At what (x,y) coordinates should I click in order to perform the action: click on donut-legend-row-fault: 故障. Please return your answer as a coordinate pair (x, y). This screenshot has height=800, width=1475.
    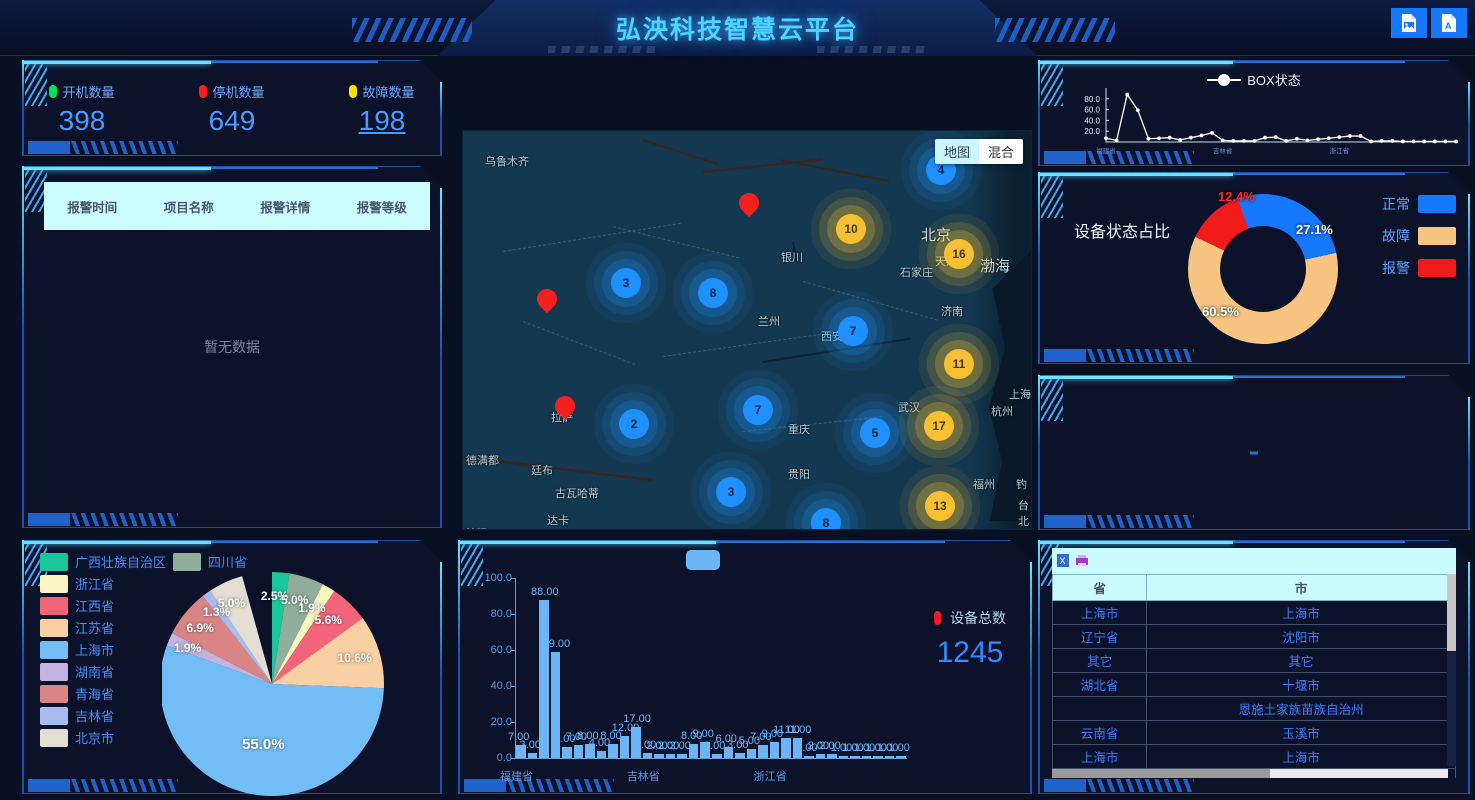
    Looking at the image, I should click on (1419, 236).